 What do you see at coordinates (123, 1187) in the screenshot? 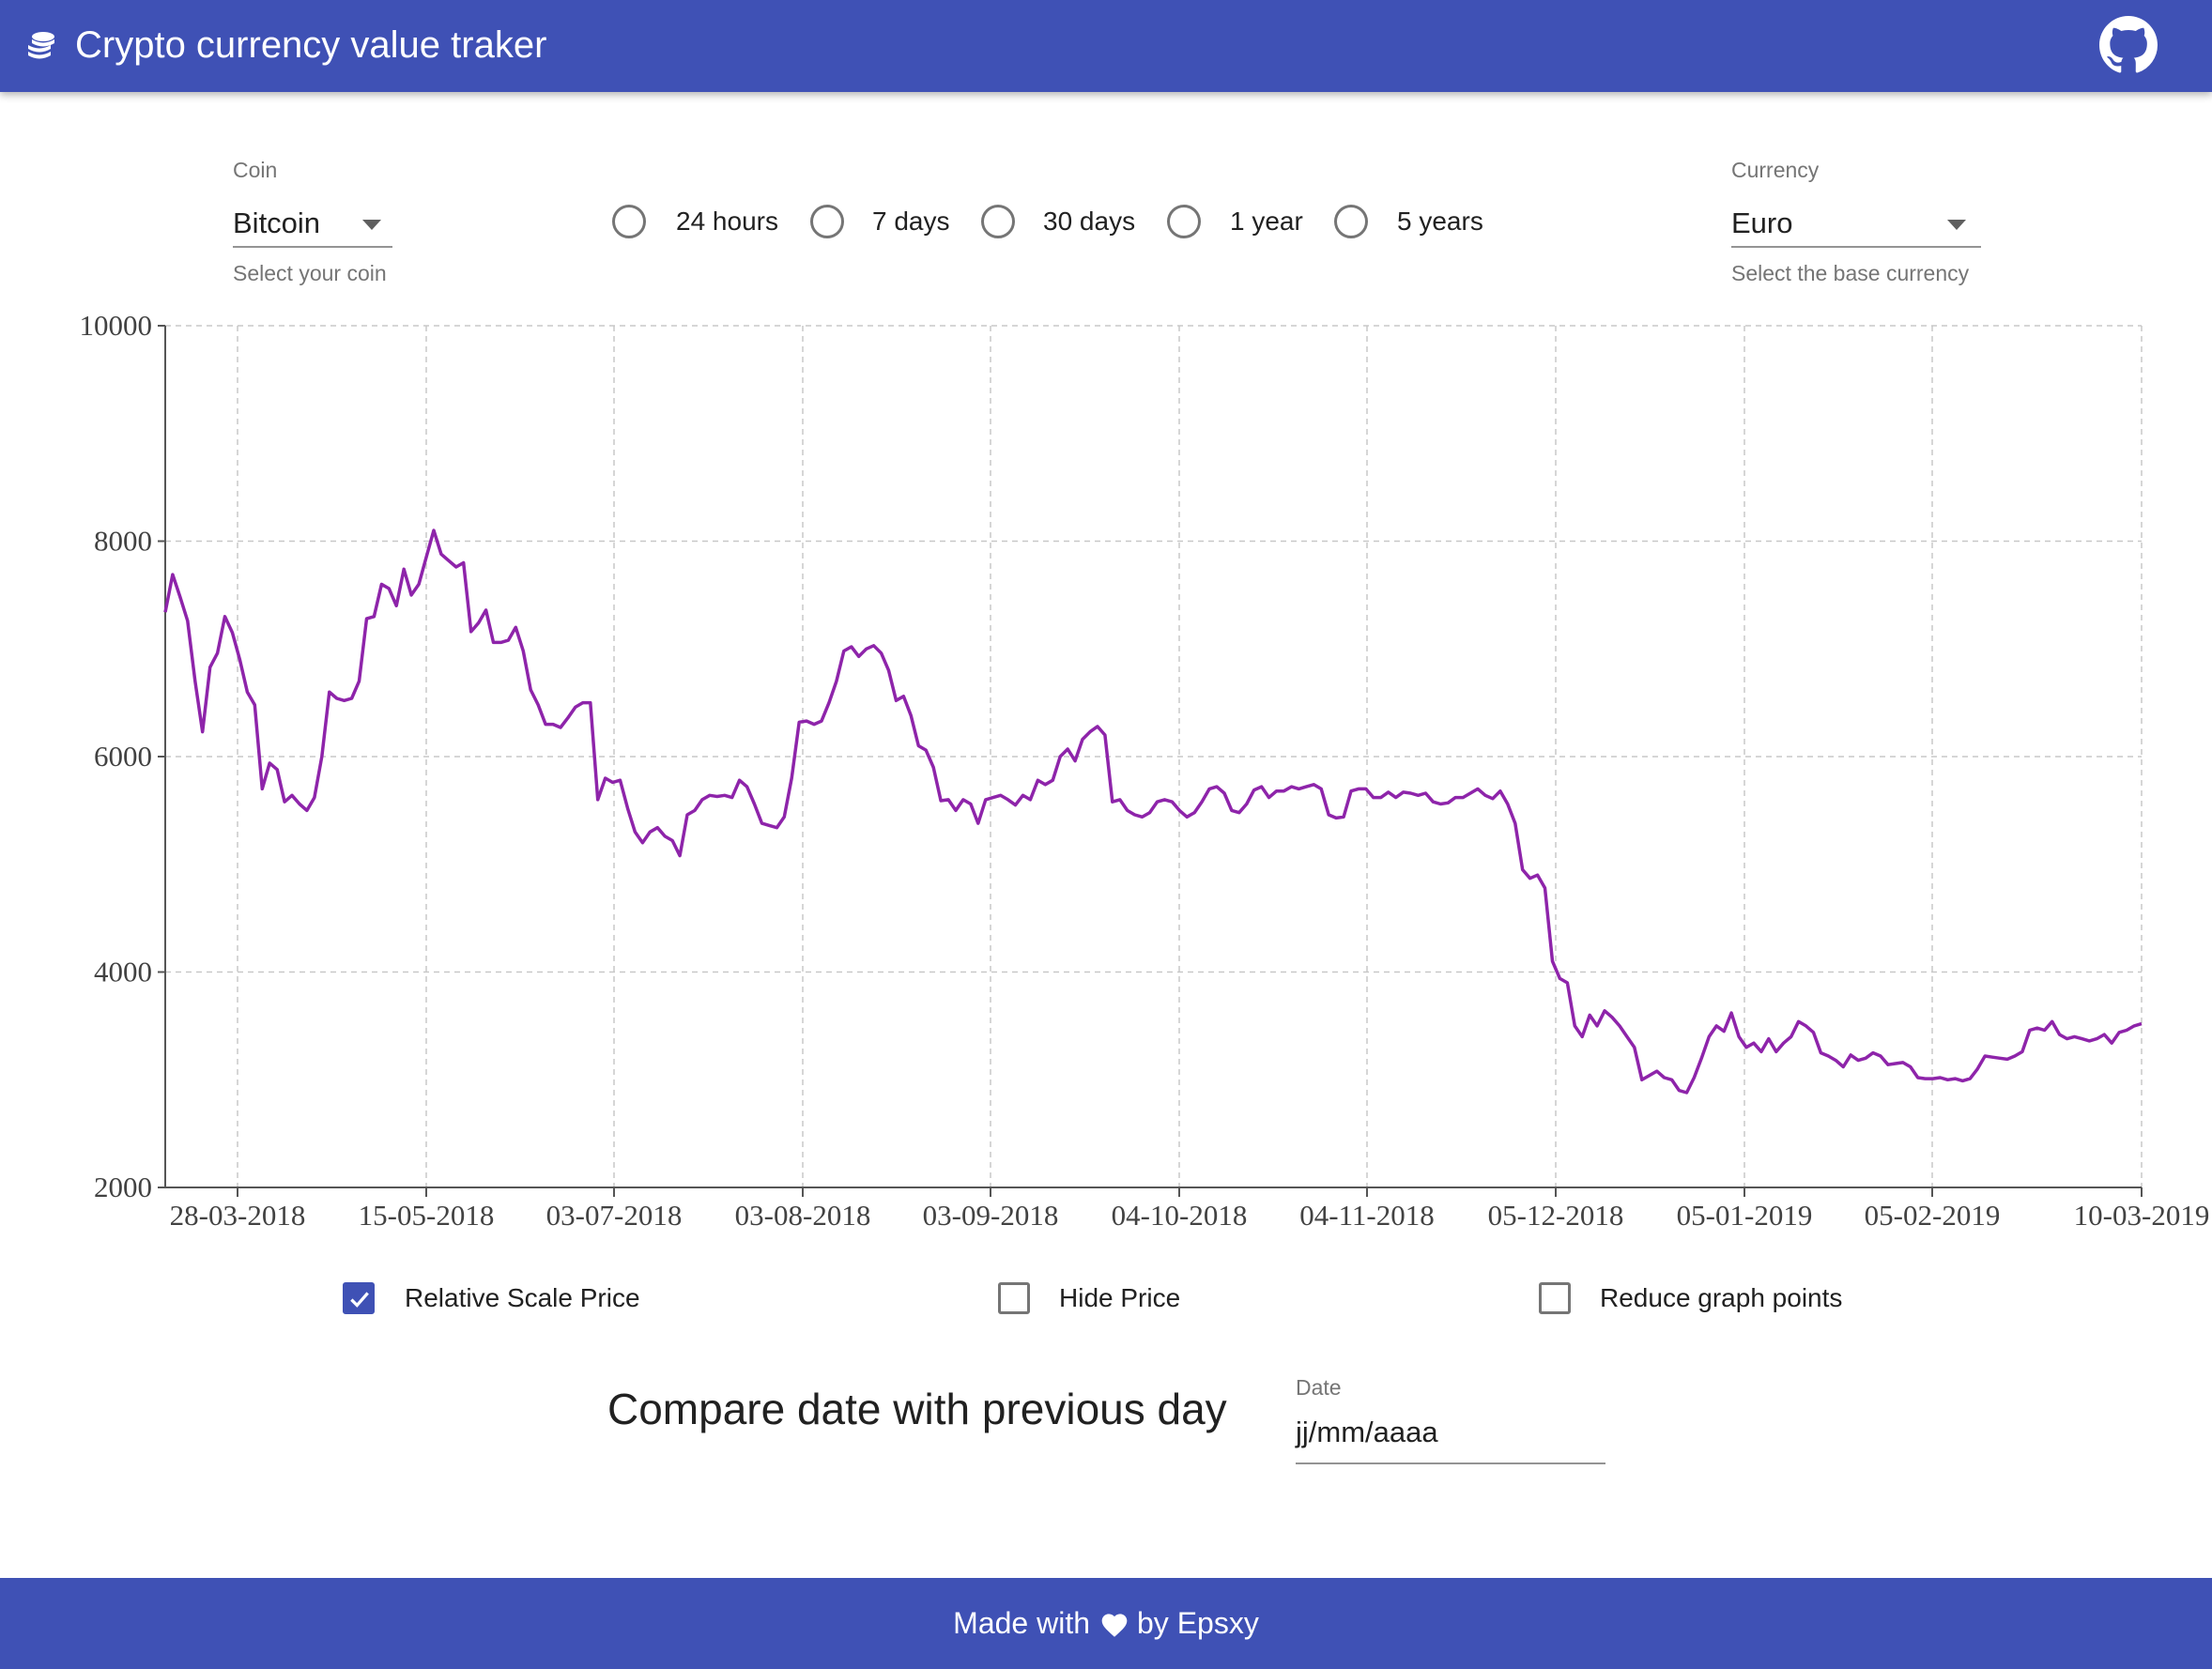
I see `y-tick-label: 2000` at bounding box center [123, 1187].